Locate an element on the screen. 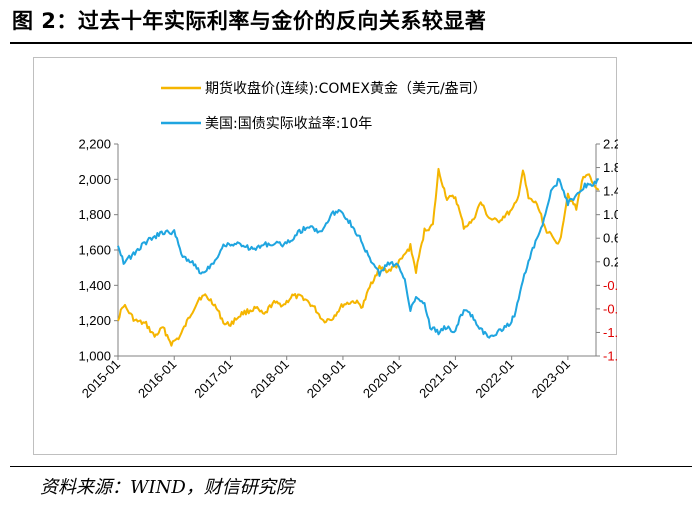 This screenshot has width=700, height=515. figure-title: 图 2：过去十年实际利率与金价的反向关系较显著 is located at coordinates (249, 21).